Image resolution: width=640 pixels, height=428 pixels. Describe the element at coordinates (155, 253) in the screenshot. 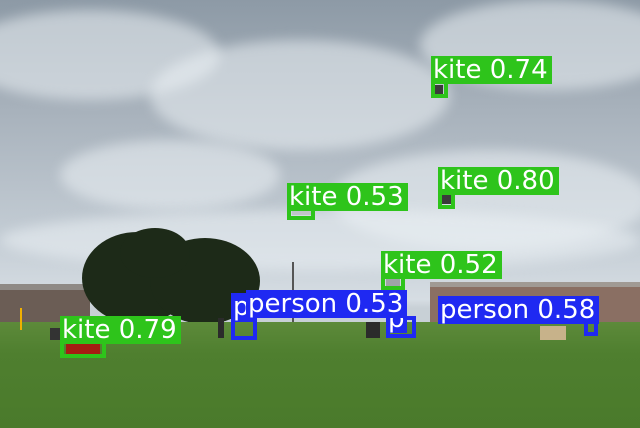

I see `tree` at that location.